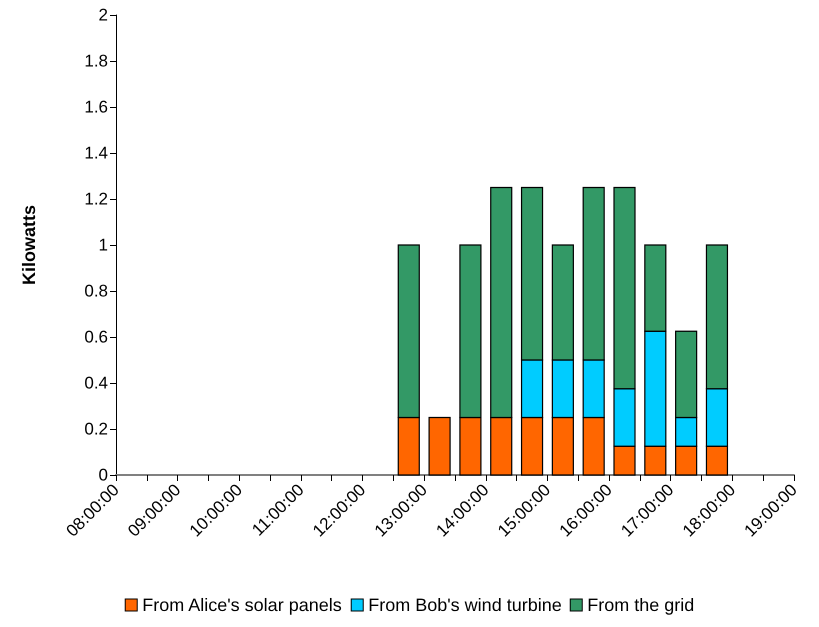 The image size is (819, 627). Describe the element at coordinates (465, 605) in the screenshot. I see `legend-label: From Bob's wind turbine` at that location.